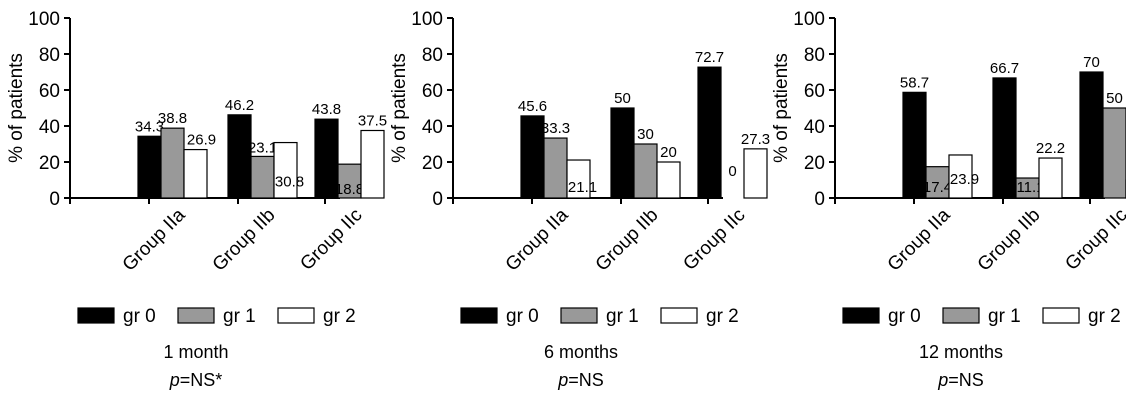 Image resolution: width=1126 pixels, height=394 pixels. Describe the element at coordinates (372, 121) in the screenshot. I see `data-label-2-2: 37.5` at that location.